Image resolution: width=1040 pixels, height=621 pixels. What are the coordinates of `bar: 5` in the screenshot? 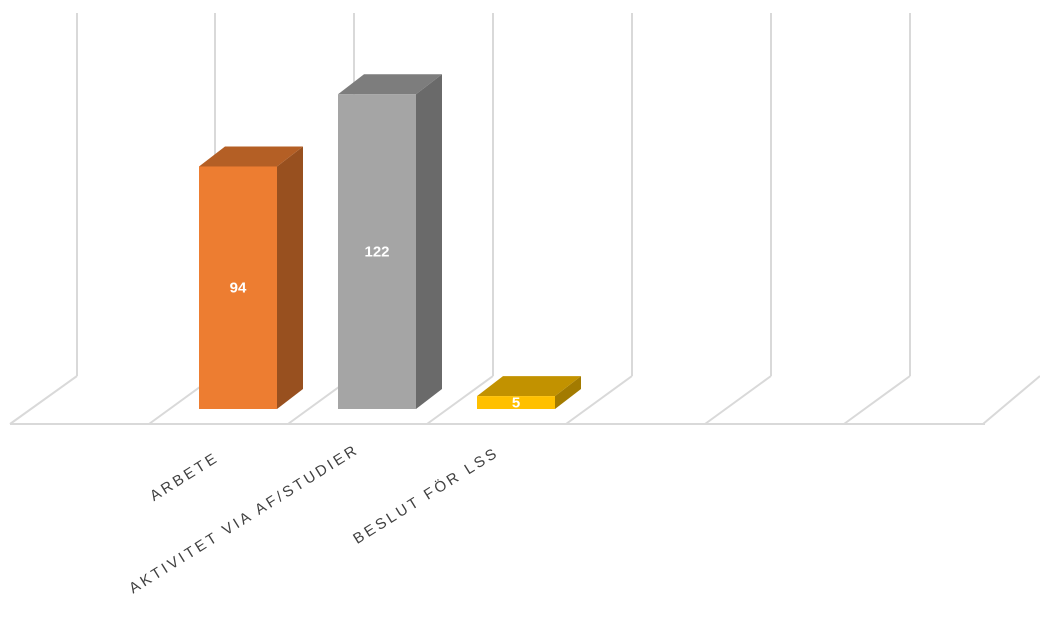 It's located at (529, 394).